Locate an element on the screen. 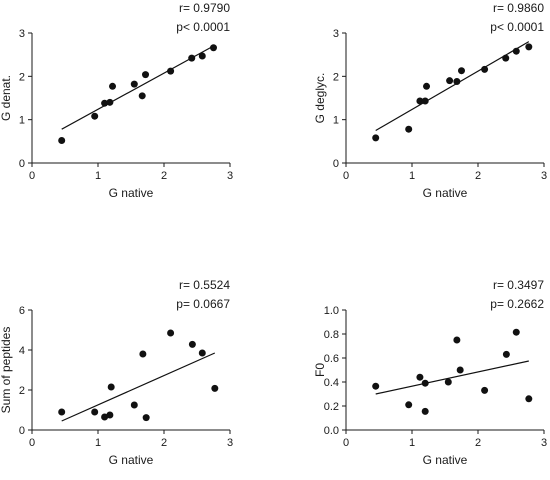 The image size is (550, 480). correlation-r-label: r= 0.9860 is located at coordinates (518, 8).